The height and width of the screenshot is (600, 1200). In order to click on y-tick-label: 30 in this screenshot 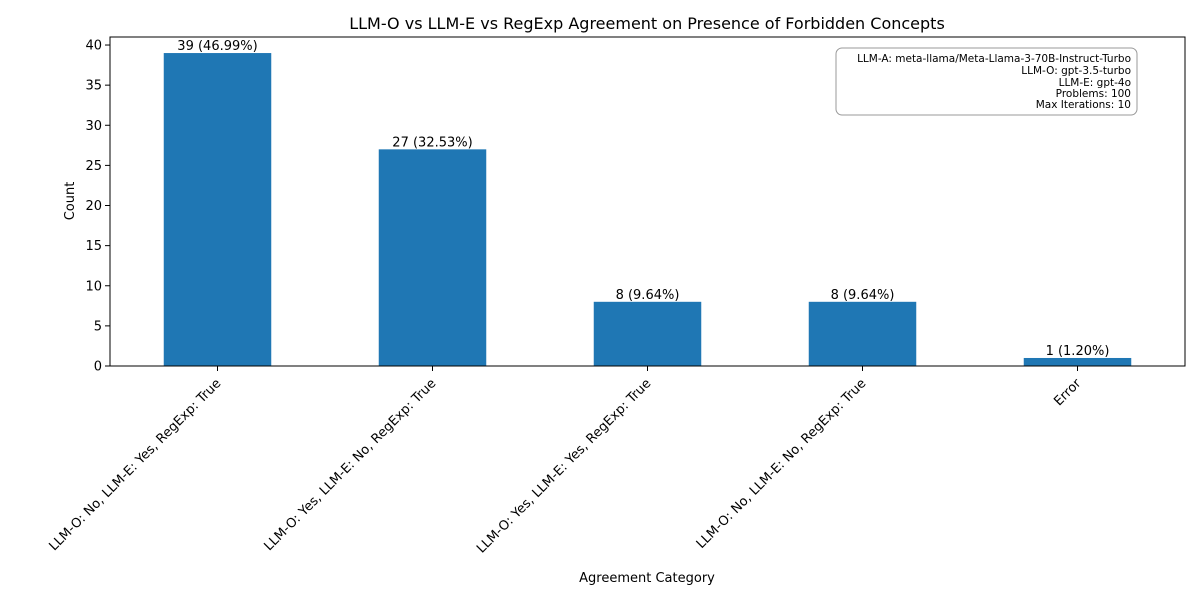, I will do `click(93, 126)`.